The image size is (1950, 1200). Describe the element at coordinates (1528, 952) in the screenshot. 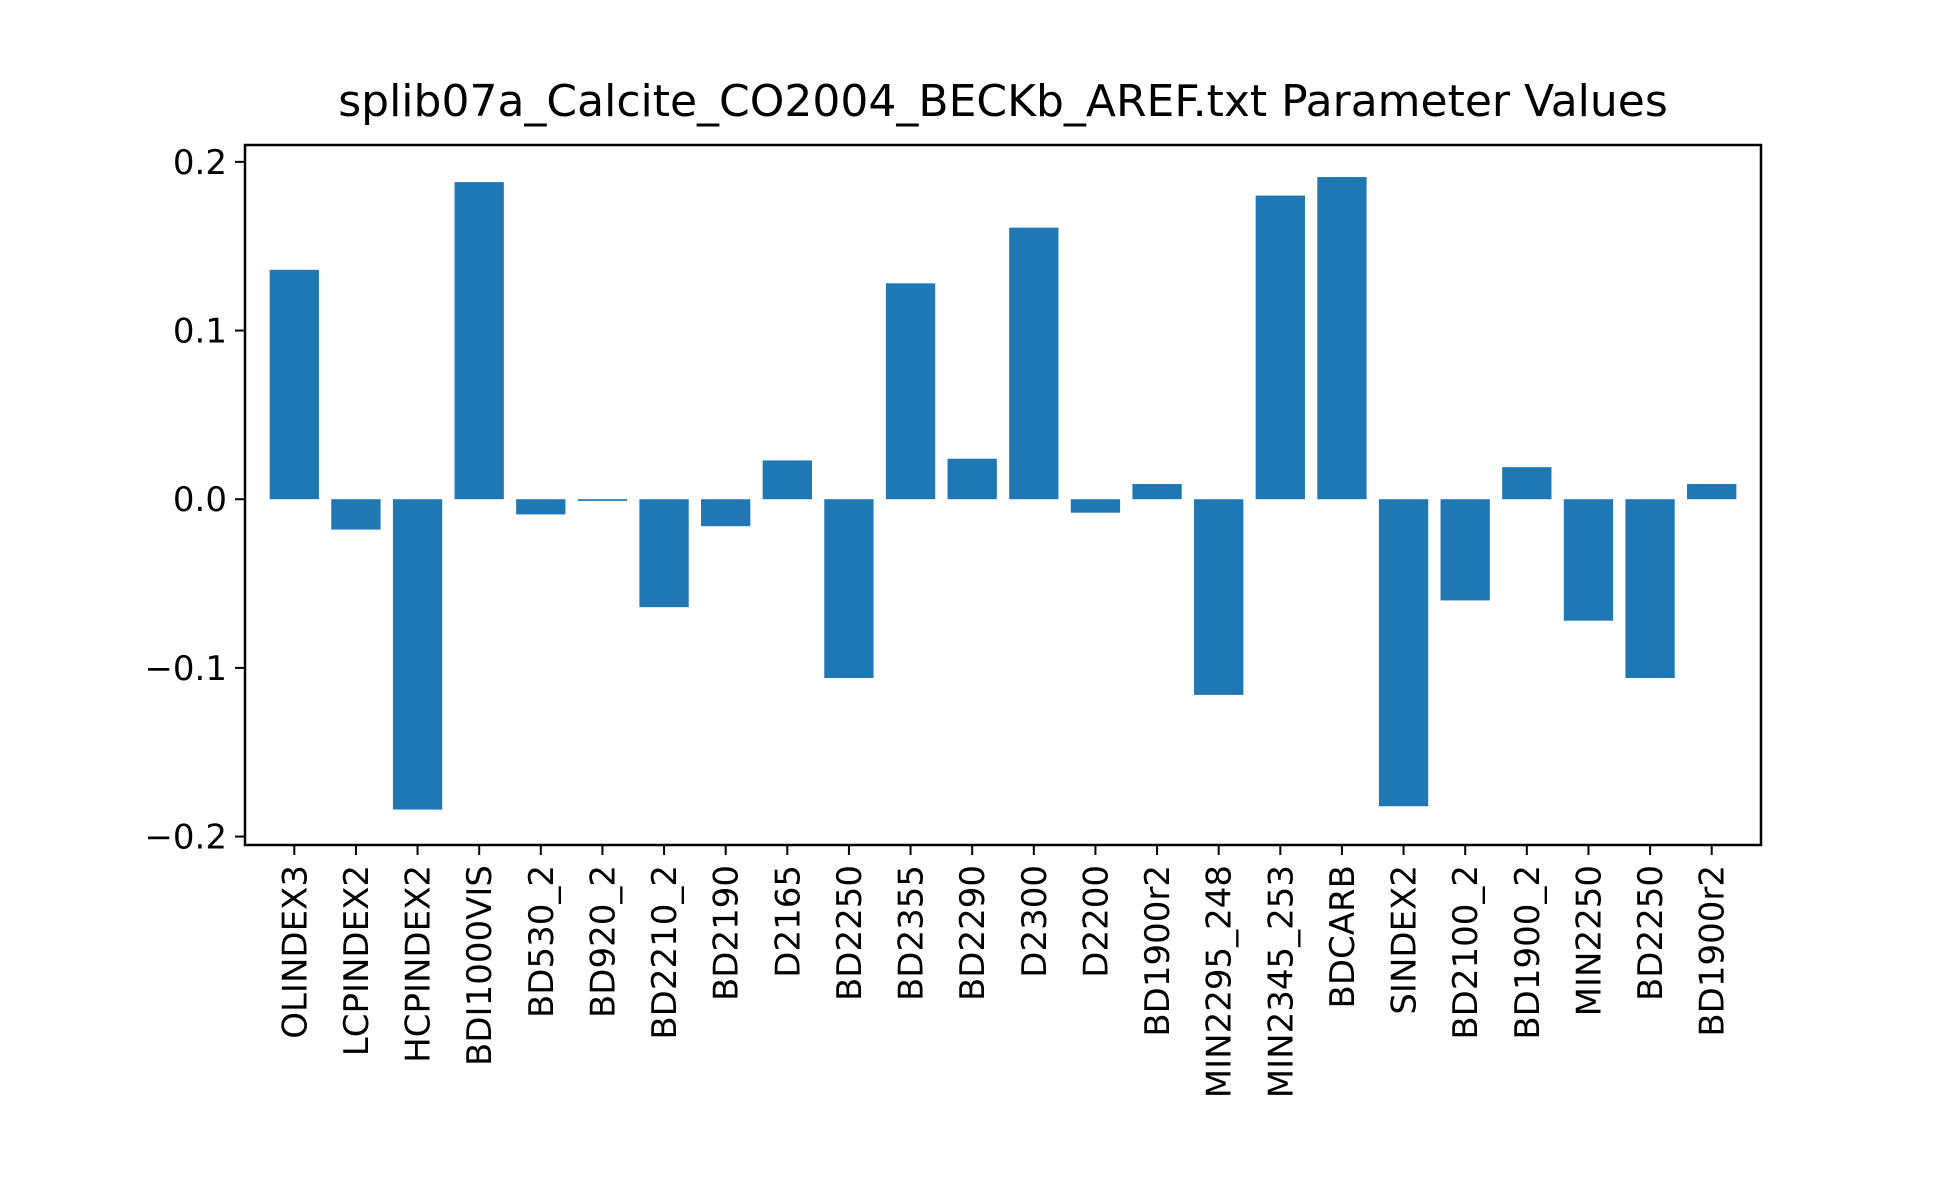

I see `x-tick-label: BD1900_2` at that location.